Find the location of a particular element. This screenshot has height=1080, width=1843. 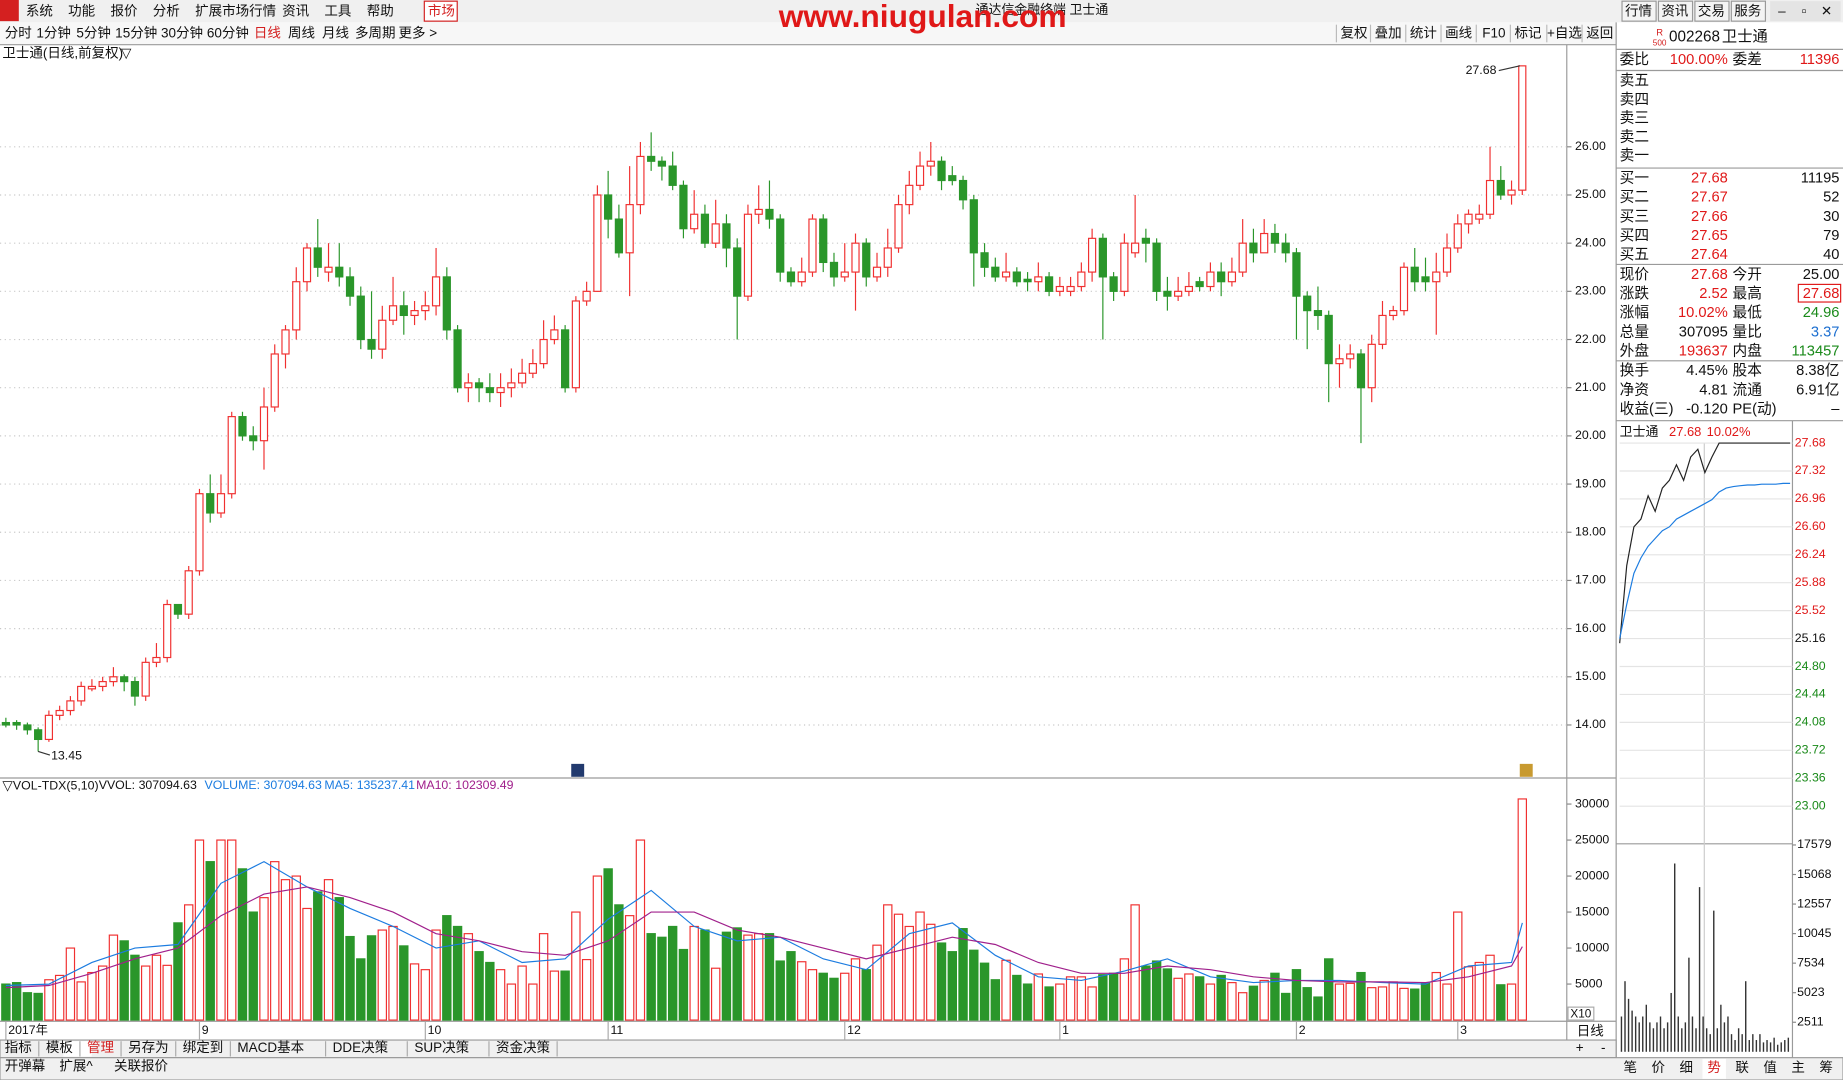

indicator-tab: 资金决策 is located at coordinates (523, 1047).